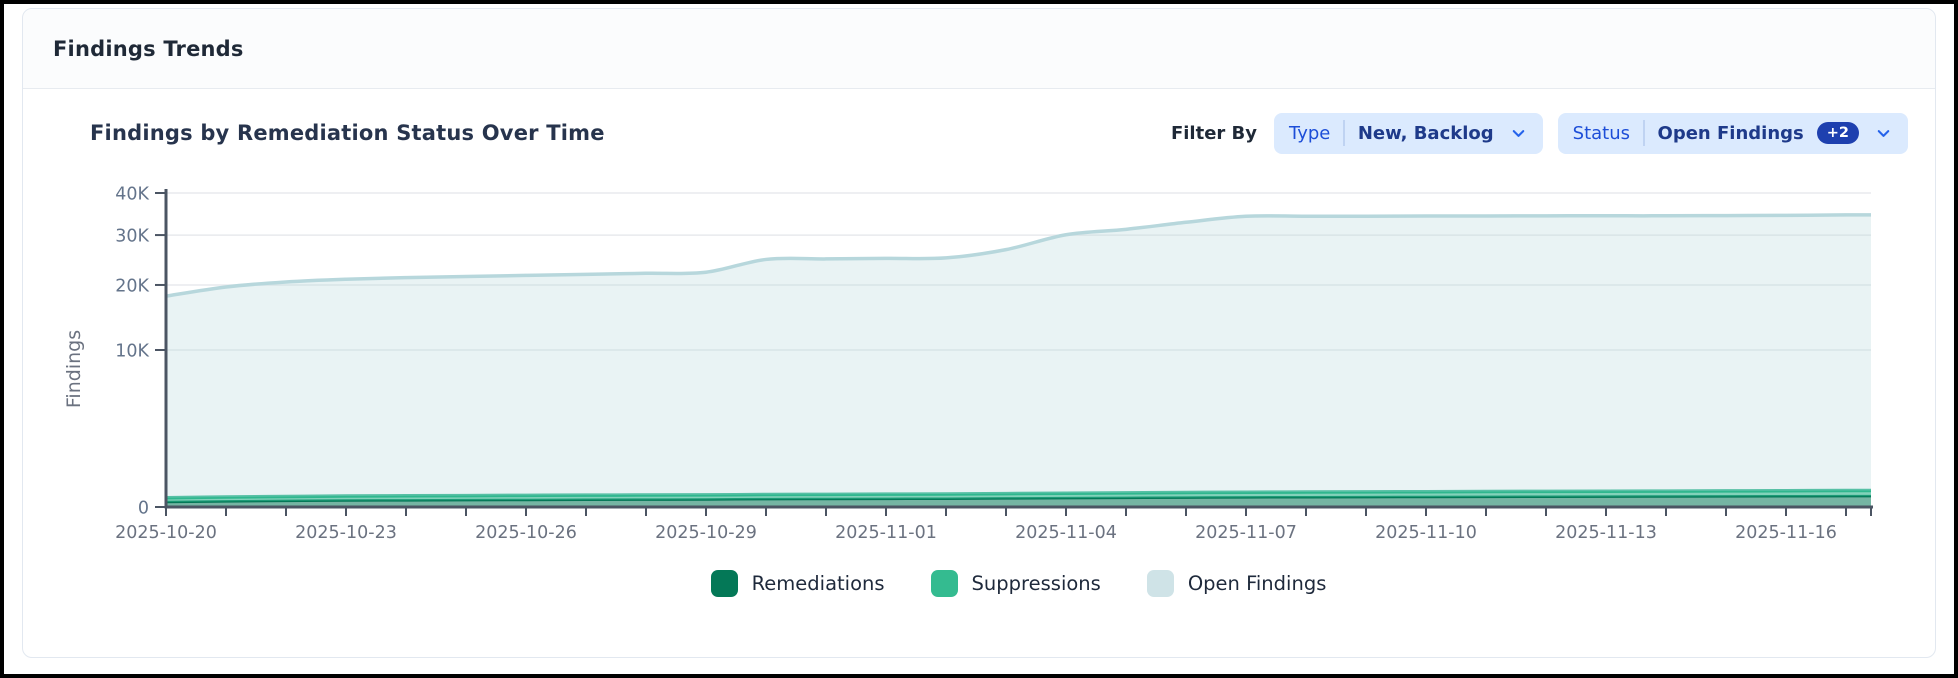 The height and width of the screenshot is (678, 1958). Describe the element at coordinates (1036, 583) in the screenshot. I see `legend-label: Suppressions` at that location.